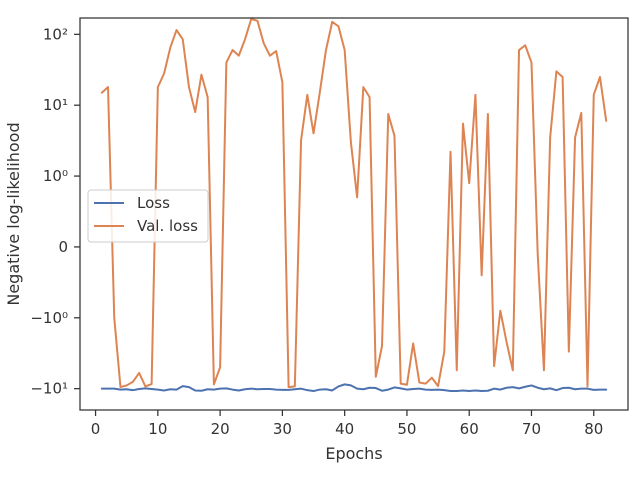 The width and height of the screenshot is (640, 480). What do you see at coordinates (469, 429) in the screenshot?
I see `x-tick-label: 60` at bounding box center [469, 429].